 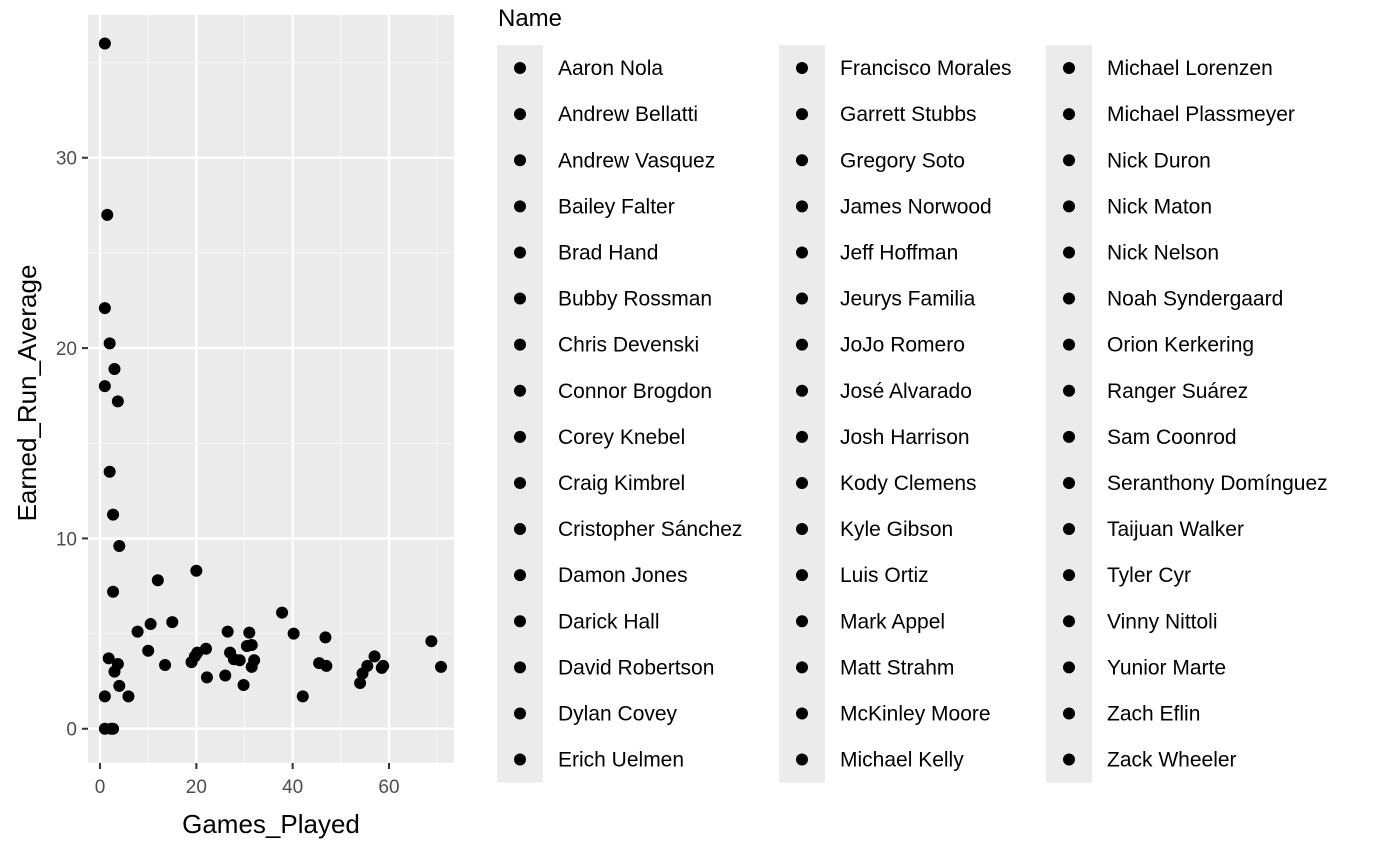 I want to click on legend-label: David Robertson, so click(x=636, y=667).